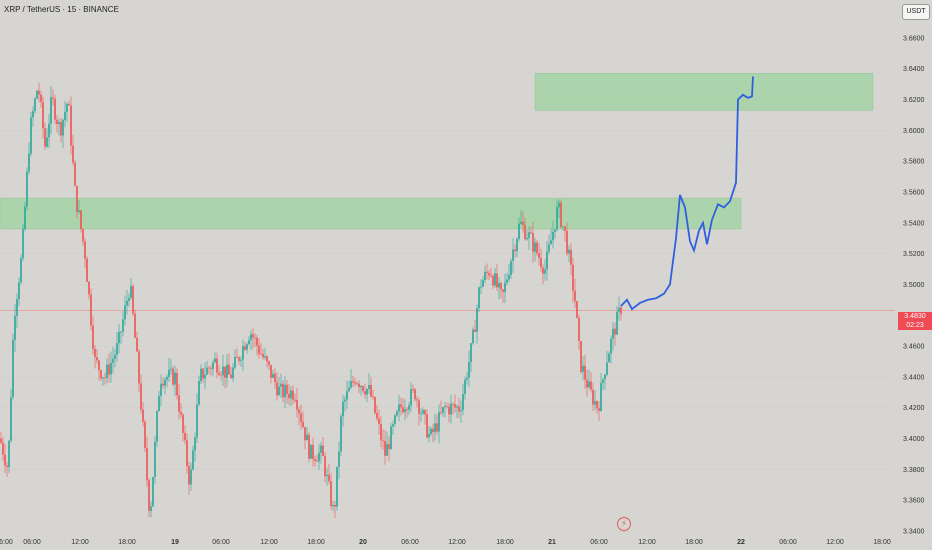  I want to click on x-tick-label: 19, so click(175, 542).